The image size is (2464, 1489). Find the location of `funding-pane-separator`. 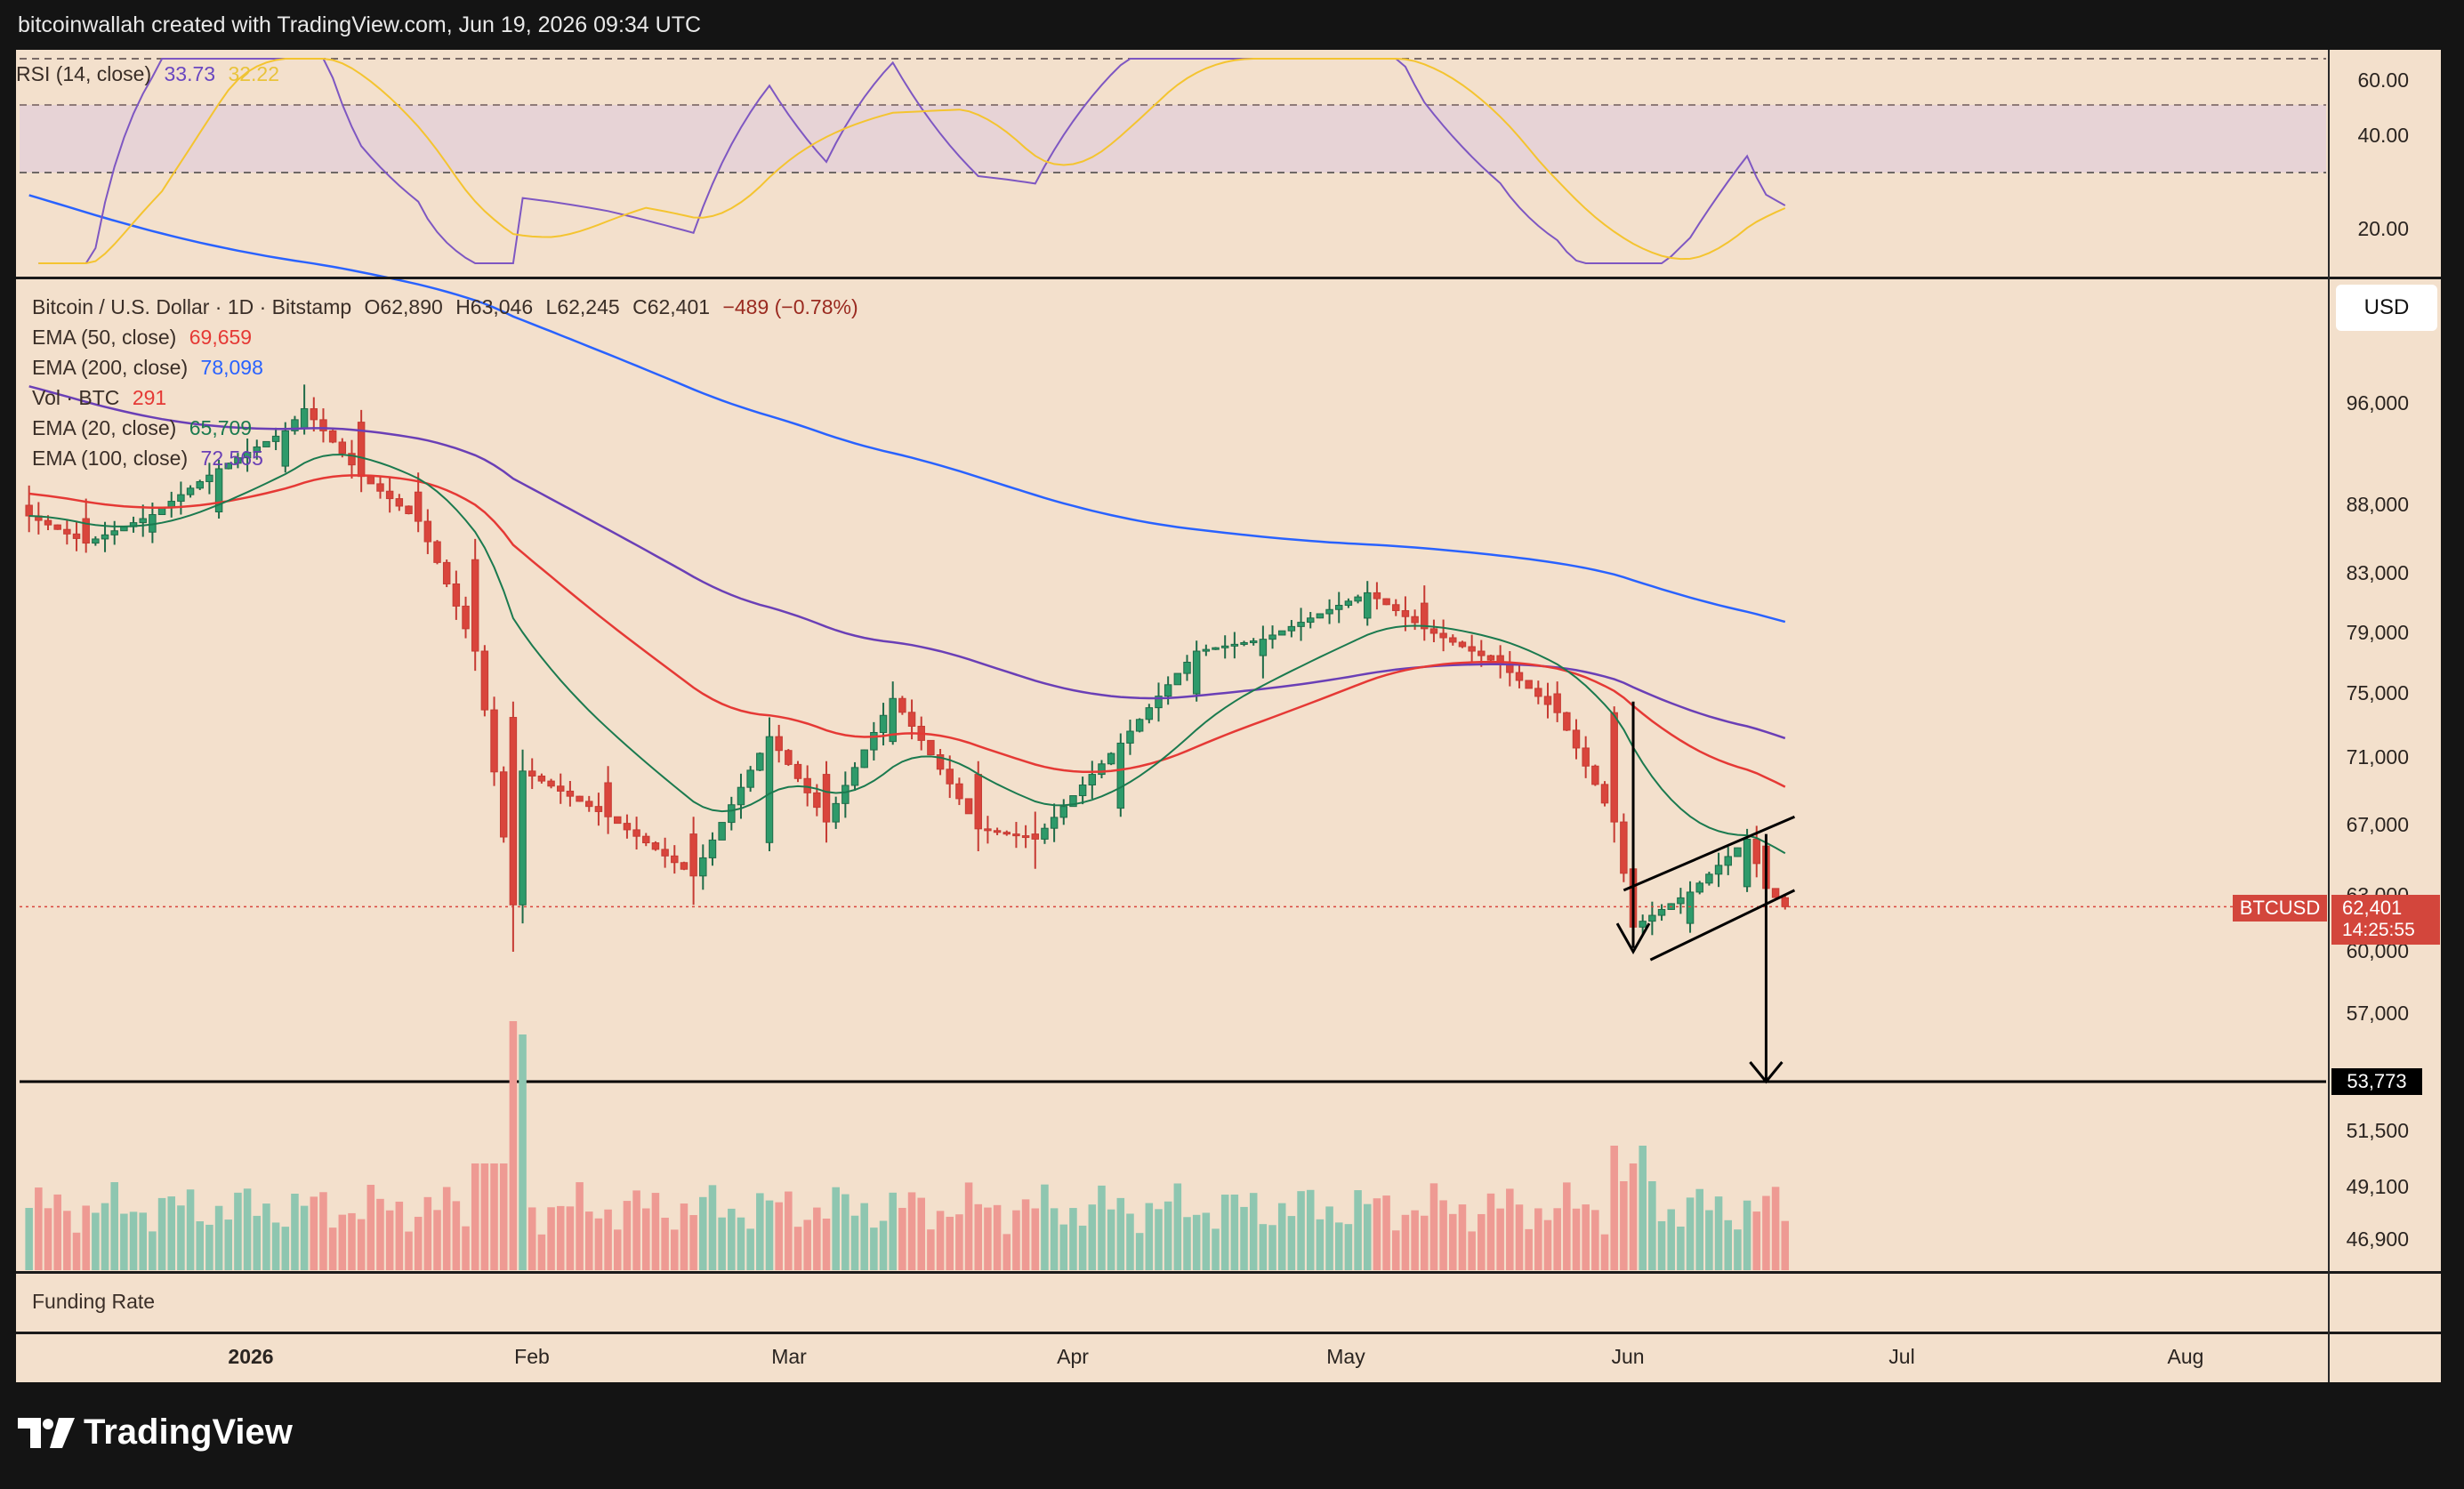

funding-pane-separator is located at coordinates (1228, 1272).